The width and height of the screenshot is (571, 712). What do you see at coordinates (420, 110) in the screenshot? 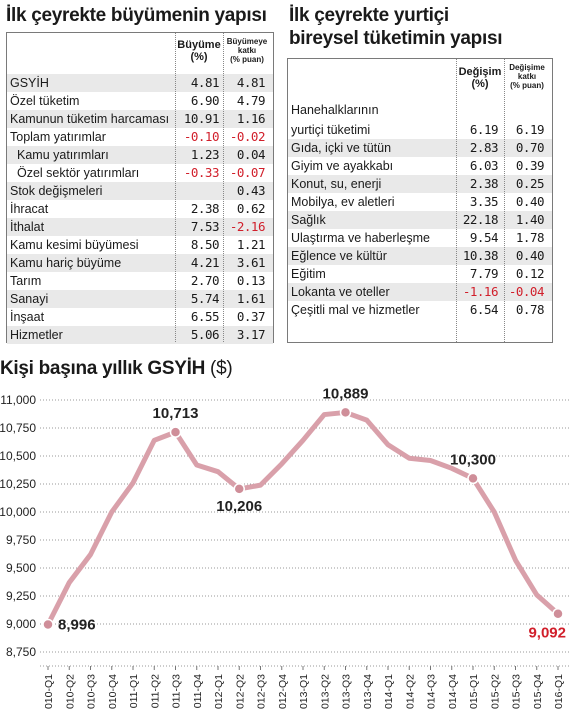
I see `table-row: Hanehalklarının` at bounding box center [420, 110].